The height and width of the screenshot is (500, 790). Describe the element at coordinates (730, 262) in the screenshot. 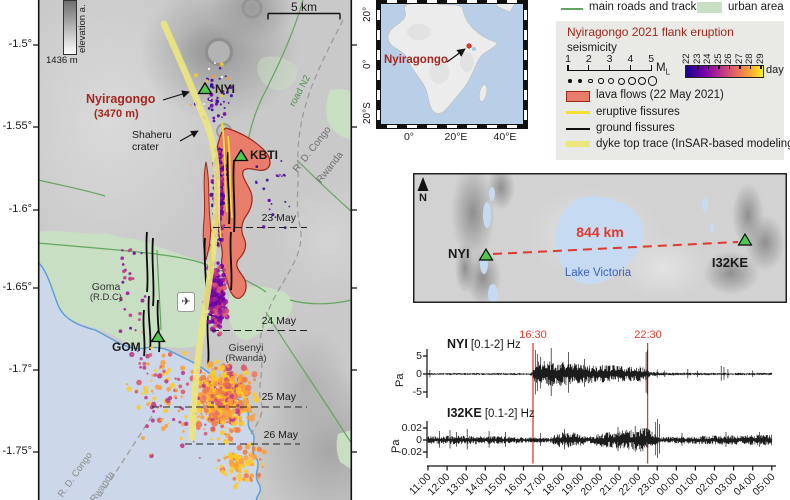

I see `distance-label-i32ke: I32KE` at that location.